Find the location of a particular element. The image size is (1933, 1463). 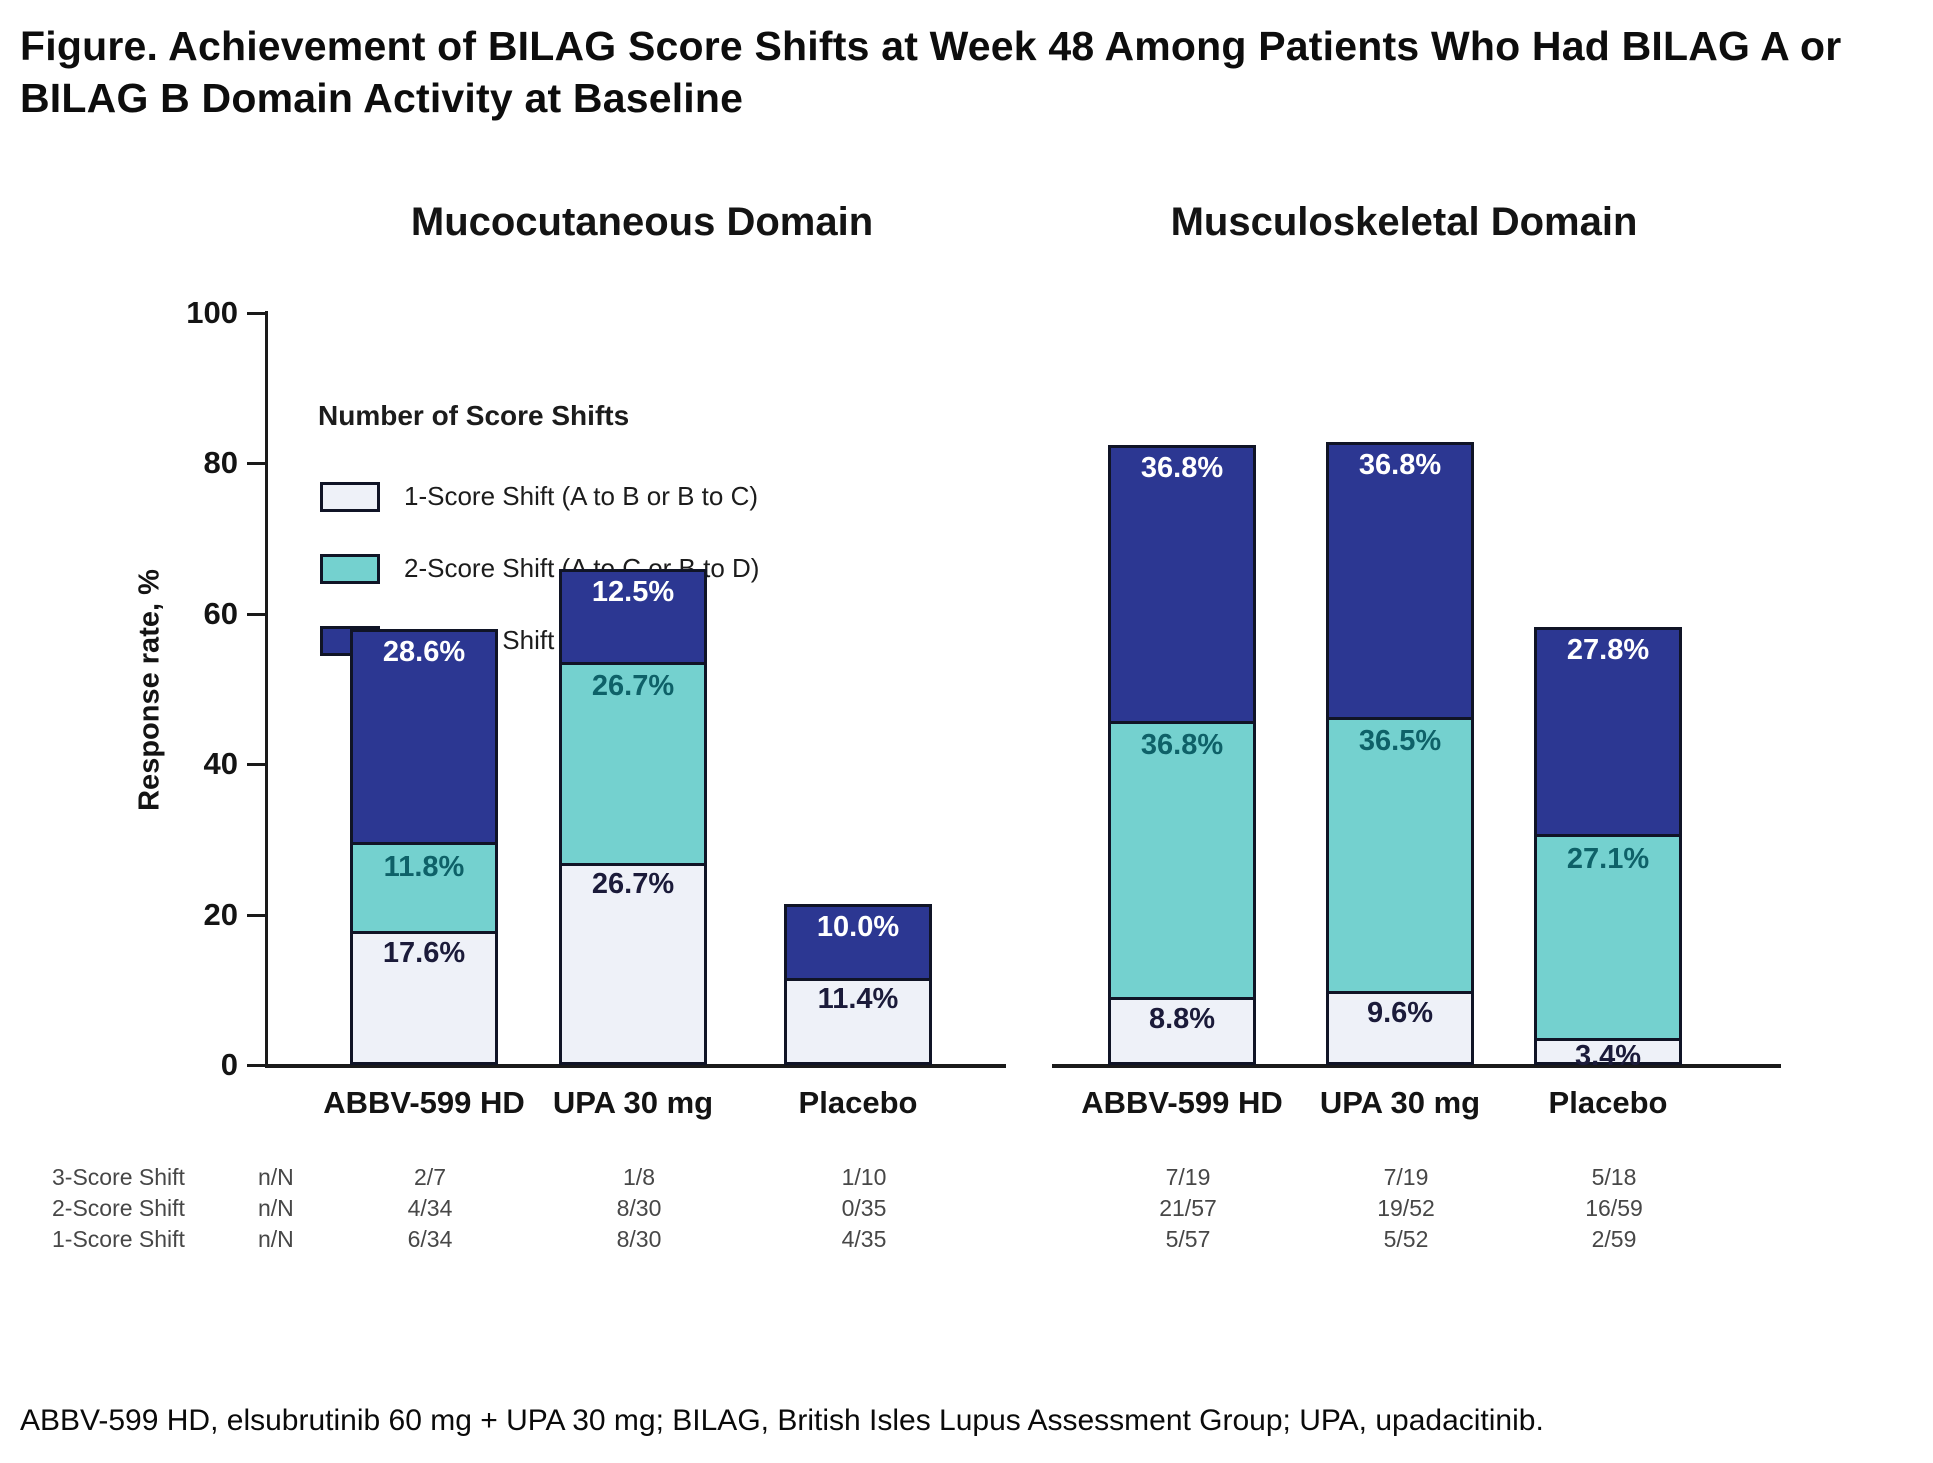

stats-value: 1/10 is located at coordinates (864, 1177).